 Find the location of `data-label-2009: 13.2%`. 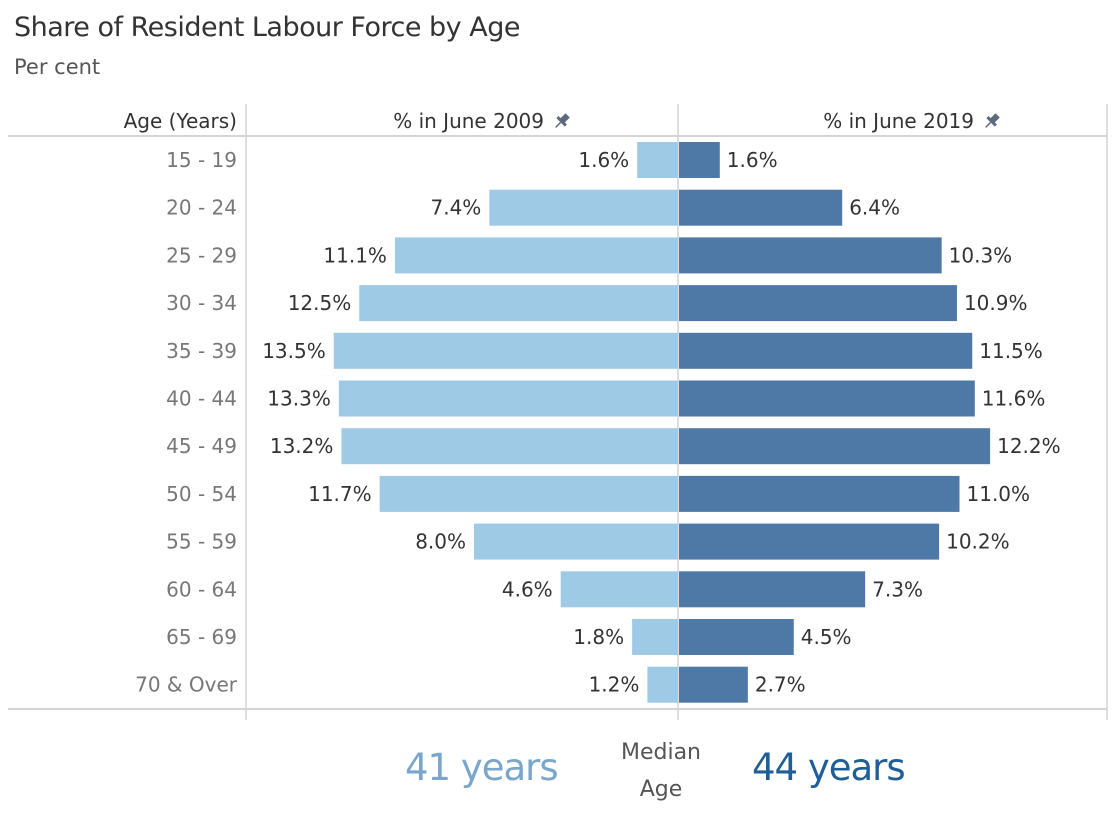

data-label-2009: 13.2% is located at coordinates (302, 446).